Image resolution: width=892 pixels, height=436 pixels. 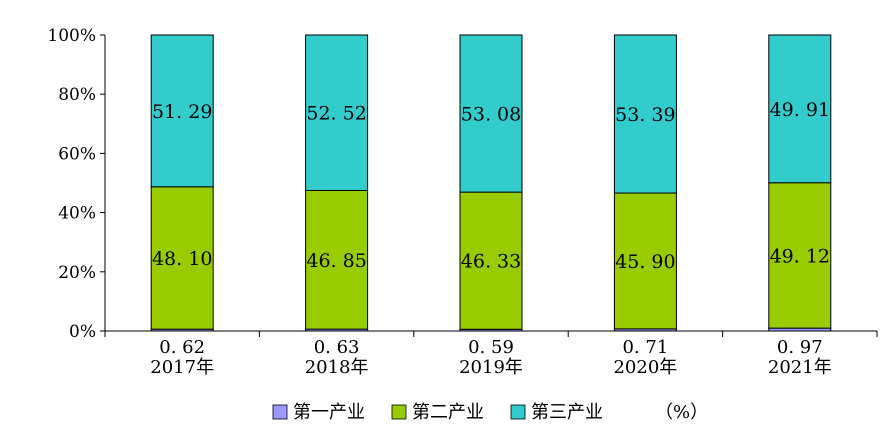 I want to click on y-tick-label: 40%, so click(x=77, y=214).